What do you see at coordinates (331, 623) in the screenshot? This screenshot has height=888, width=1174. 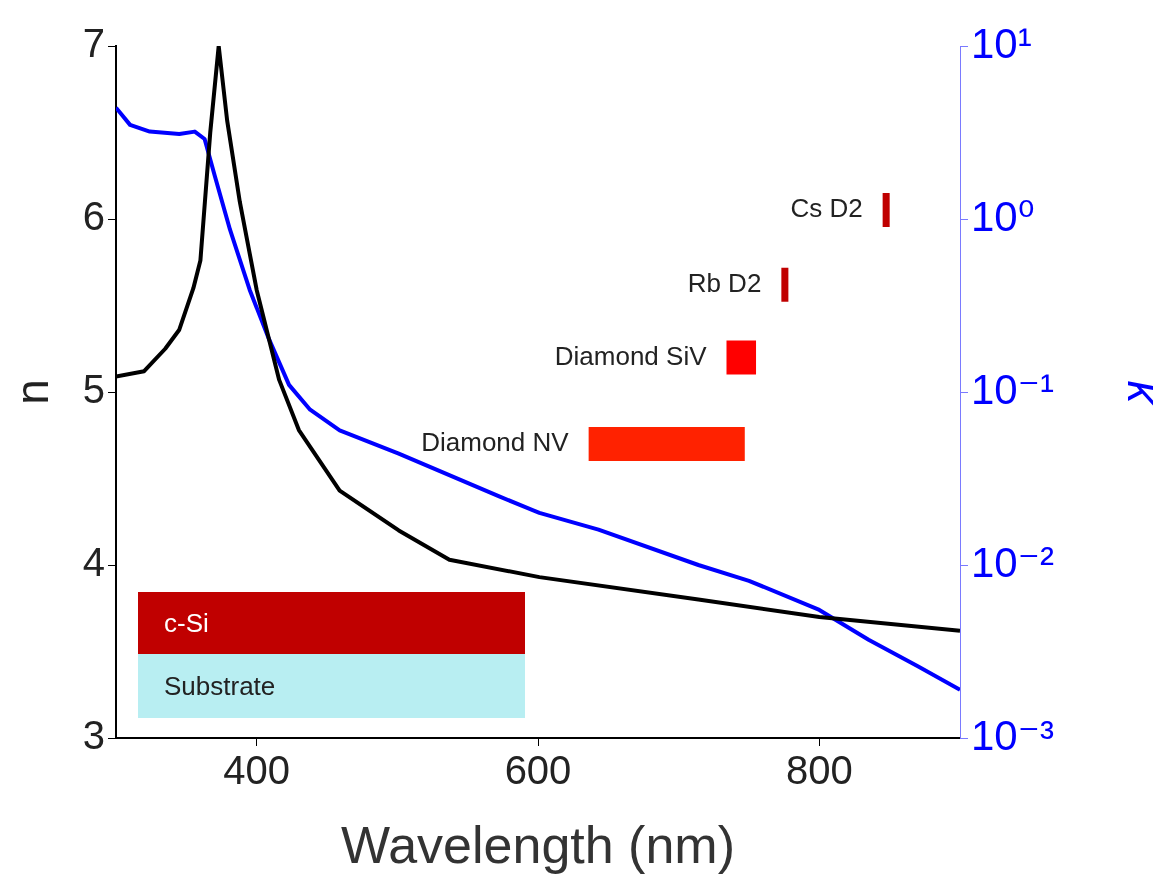 I see `annotation: c-Si` at bounding box center [331, 623].